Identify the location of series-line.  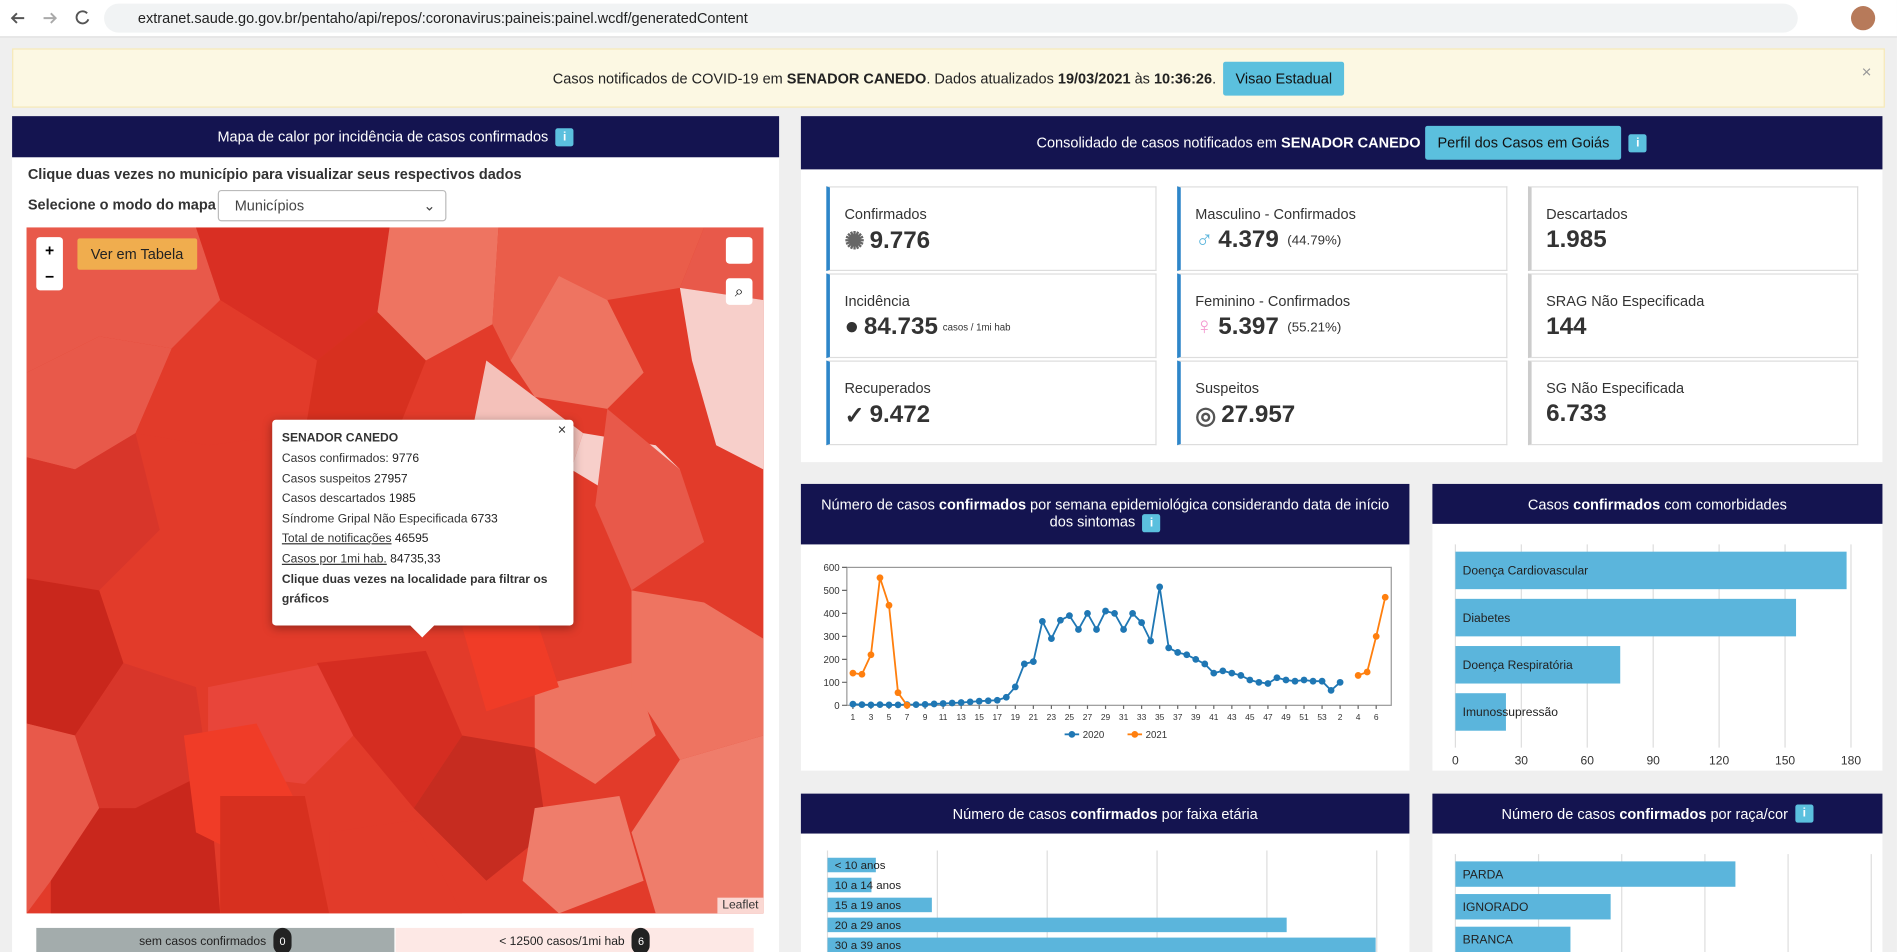
(1119, 641).